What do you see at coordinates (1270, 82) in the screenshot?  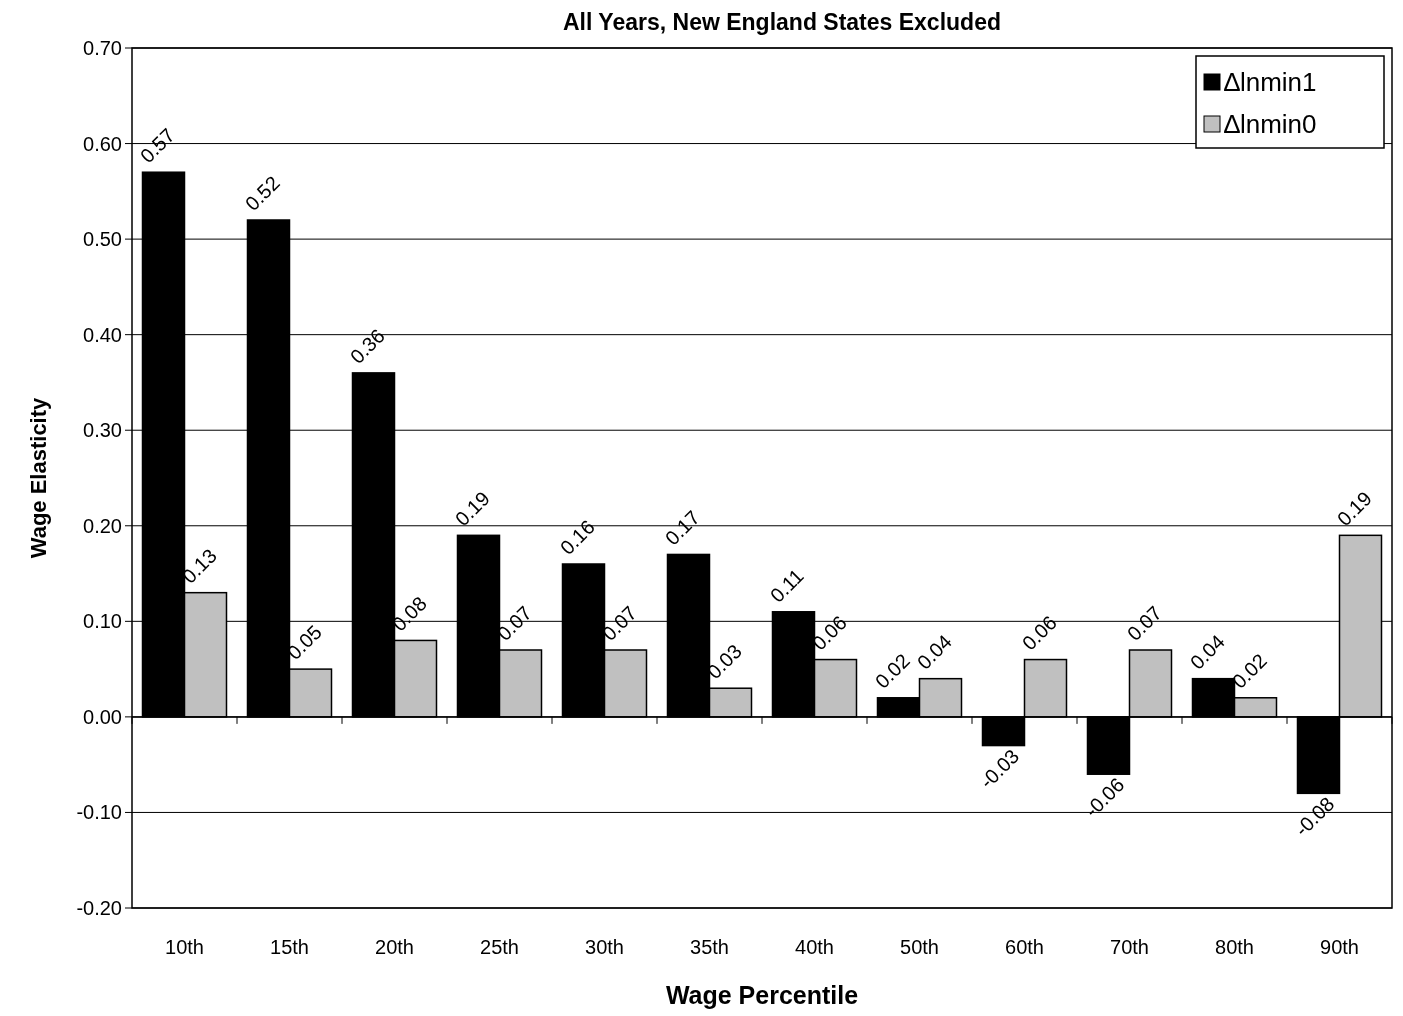 I see `legend-label: ∆lnmin1` at bounding box center [1270, 82].